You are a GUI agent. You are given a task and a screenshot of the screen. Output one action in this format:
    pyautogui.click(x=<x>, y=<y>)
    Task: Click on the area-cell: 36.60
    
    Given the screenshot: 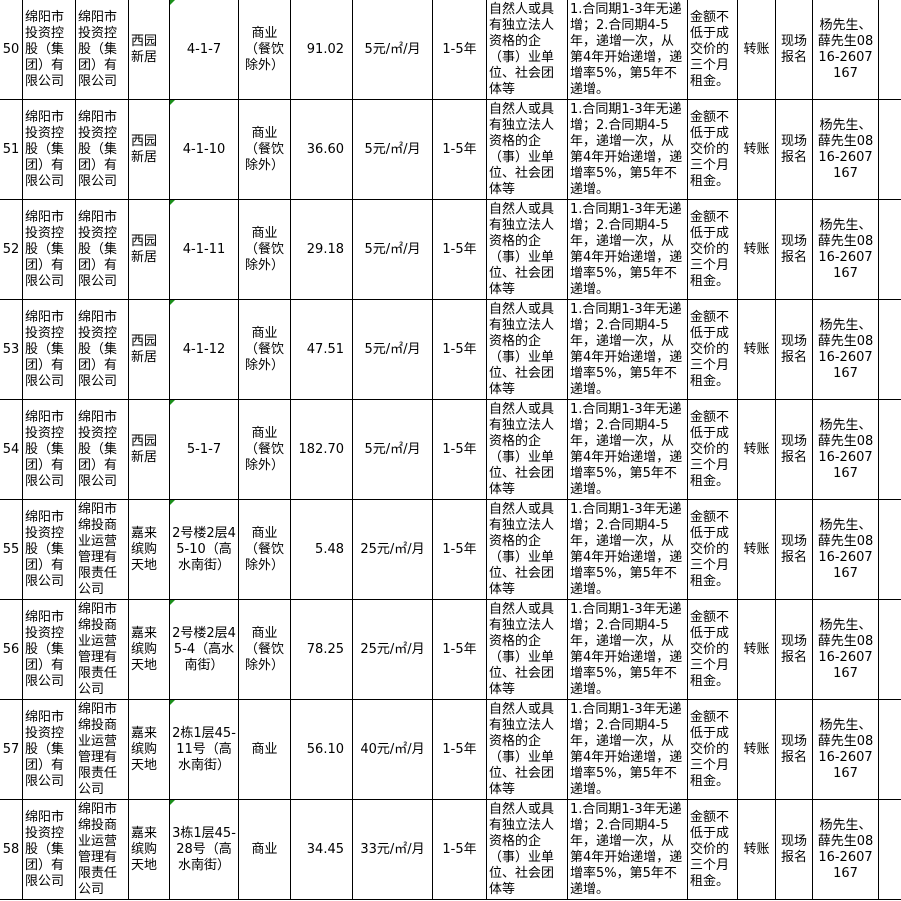 What is the action you would take?
    pyautogui.click(x=321, y=149)
    